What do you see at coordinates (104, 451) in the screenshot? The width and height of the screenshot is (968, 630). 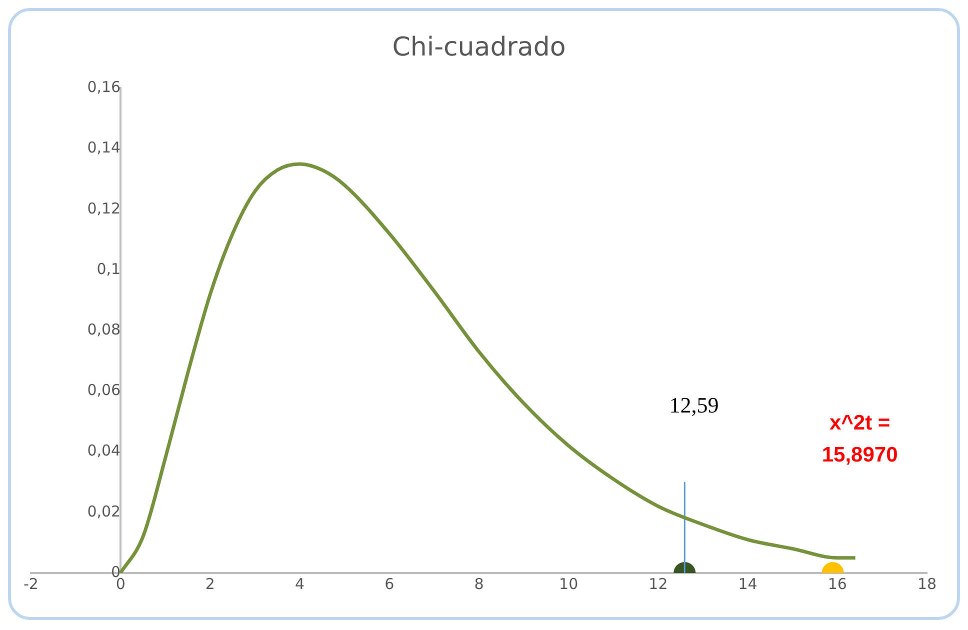 I see `y-tick-label: 0,04` at bounding box center [104, 451].